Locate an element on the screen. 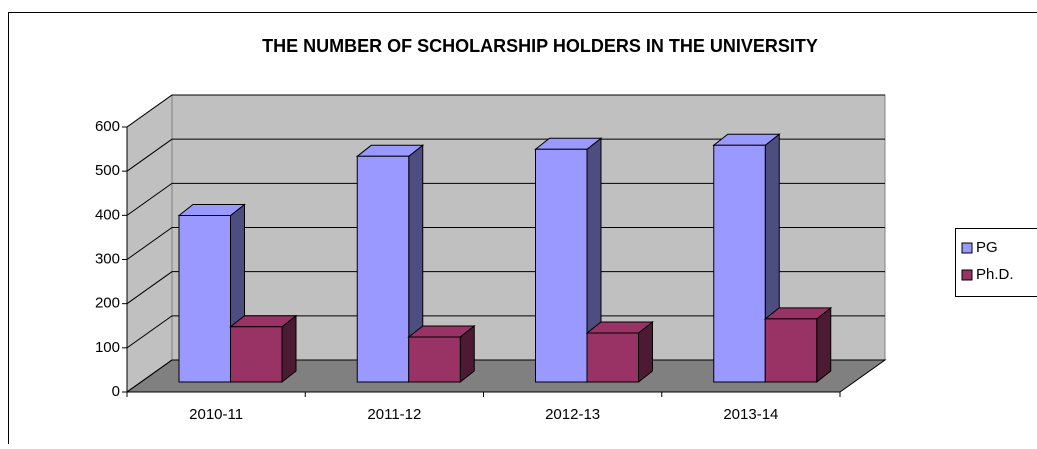 The width and height of the screenshot is (1037, 449). legend-label: Ph.D. is located at coordinates (995, 274).